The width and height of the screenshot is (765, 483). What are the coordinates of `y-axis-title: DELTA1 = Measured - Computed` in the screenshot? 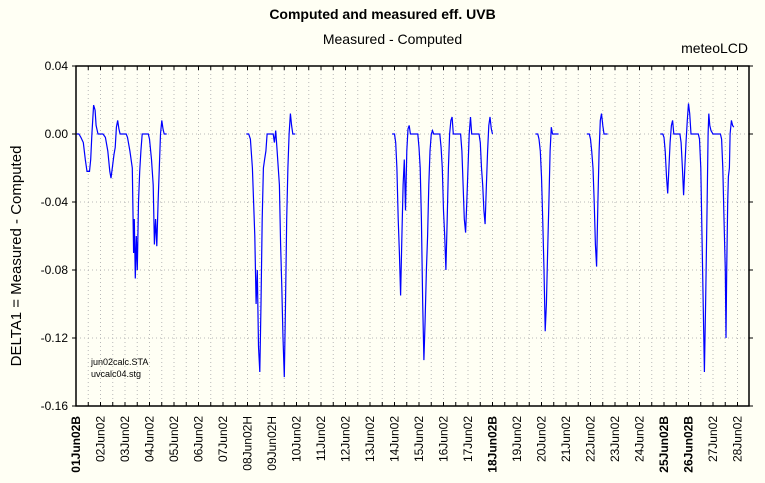 It's located at (16, 256).